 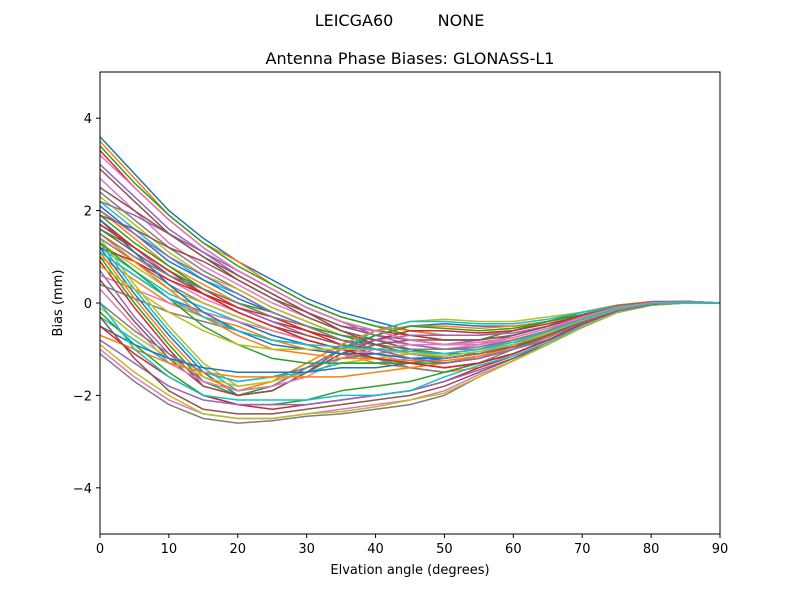 I want to click on x-axis-ticks: 0 10 20 30 40 50 60 70 80 90, so click(x=412, y=545).